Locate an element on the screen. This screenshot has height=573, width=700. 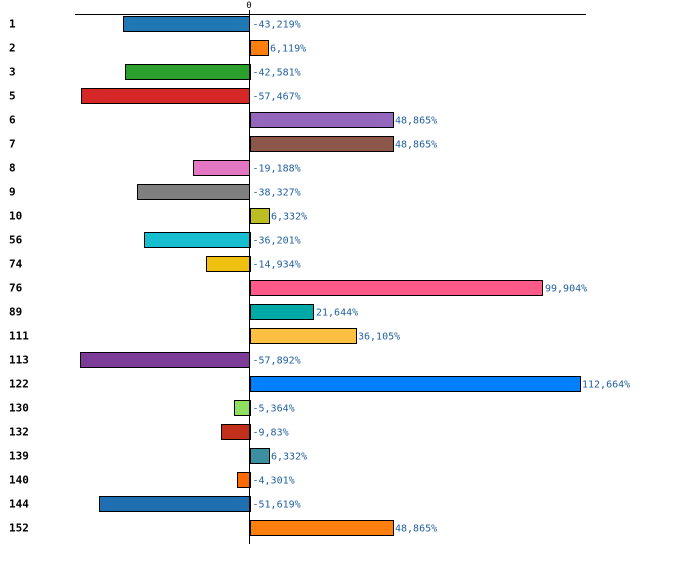
category-label: 111 is located at coordinates (19, 336).